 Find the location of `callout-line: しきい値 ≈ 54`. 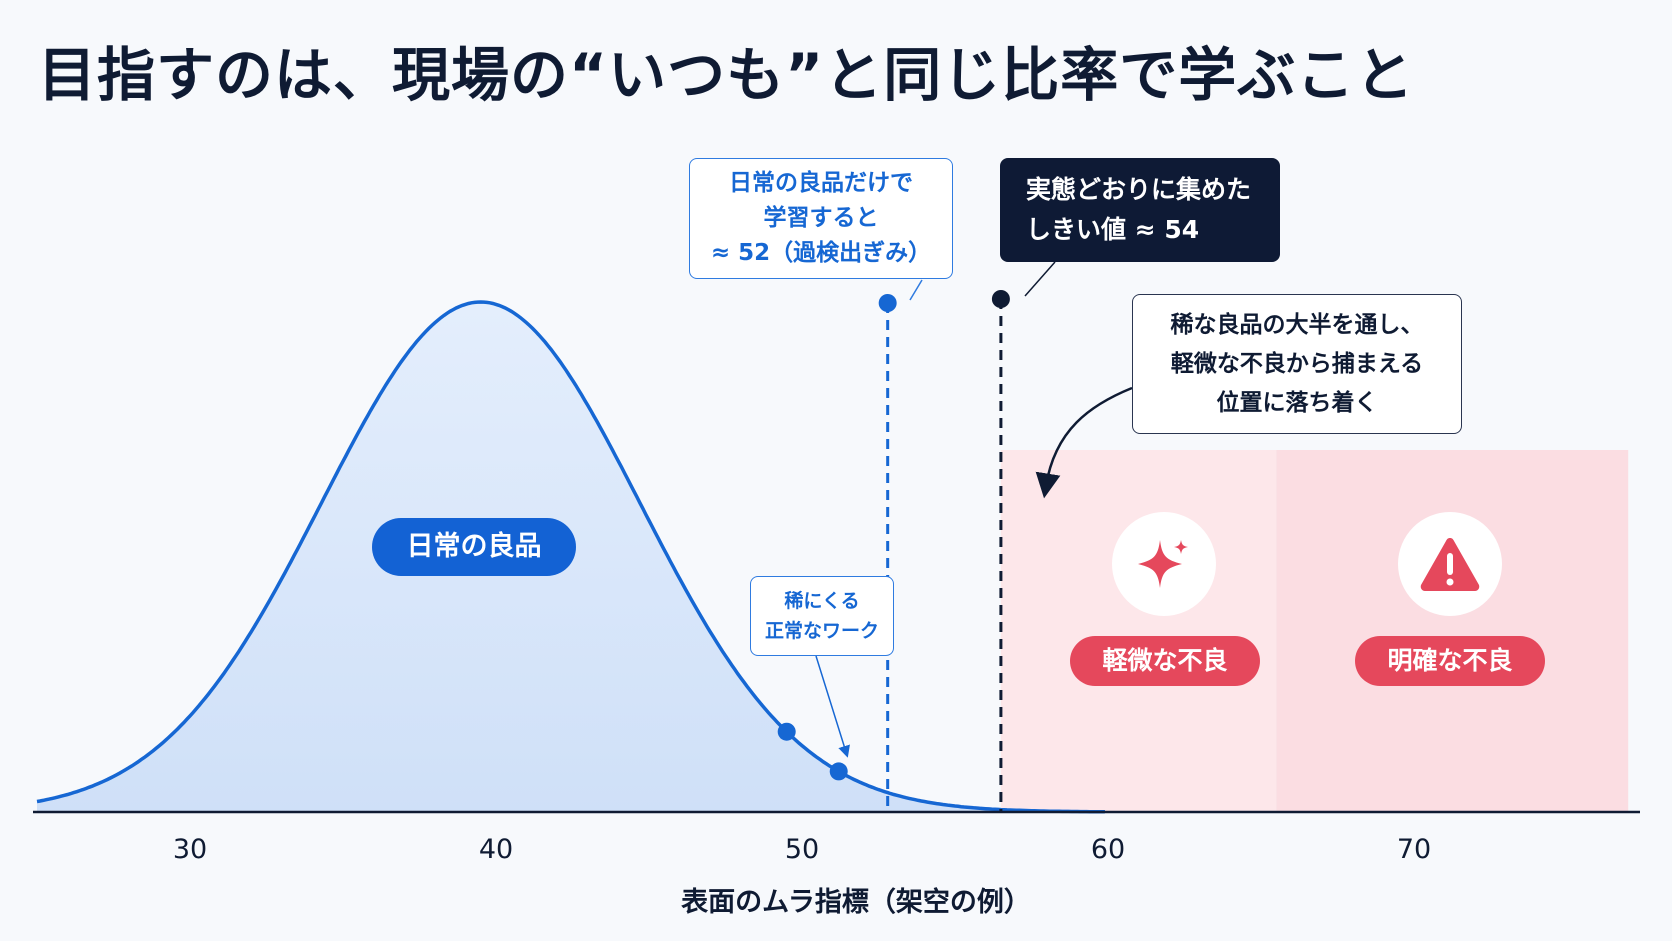

callout-line: しきい値 ≈ 54 is located at coordinates (1113, 229).